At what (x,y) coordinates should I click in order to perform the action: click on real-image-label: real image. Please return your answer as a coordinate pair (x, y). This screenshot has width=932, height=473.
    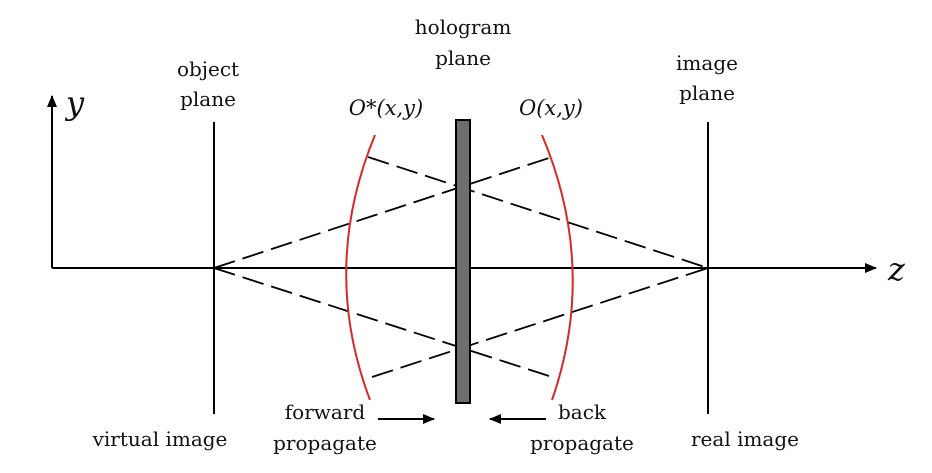
    Looking at the image, I should click on (745, 439).